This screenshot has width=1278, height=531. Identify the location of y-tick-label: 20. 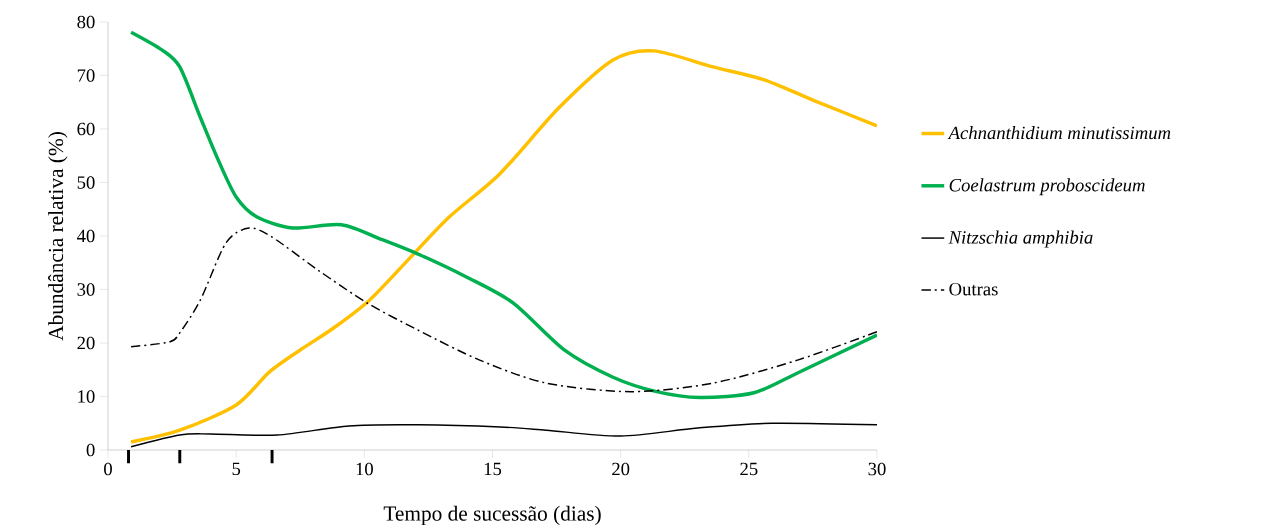
(86, 343).